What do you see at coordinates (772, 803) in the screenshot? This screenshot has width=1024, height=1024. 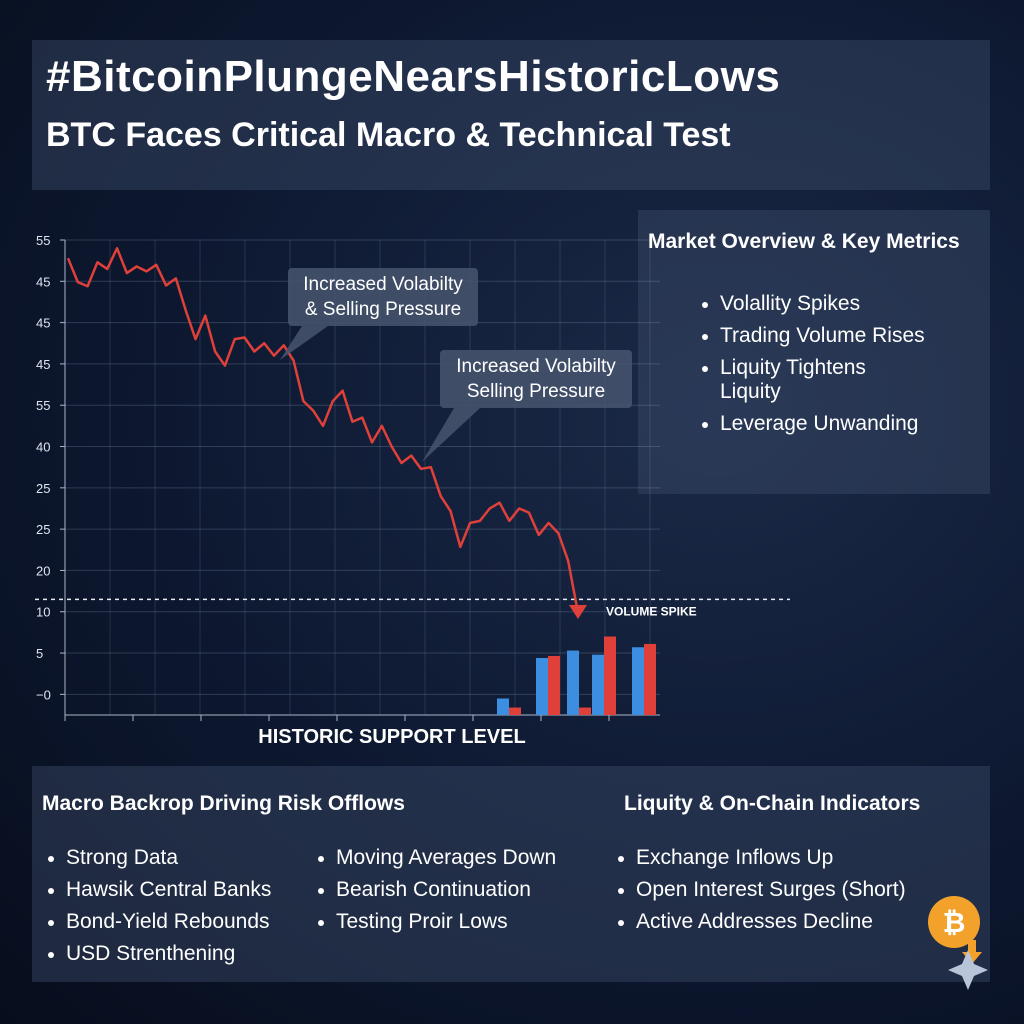 I see `onchain-title: Liquity & On-Chain Indicators` at bounding box center [772, 803].